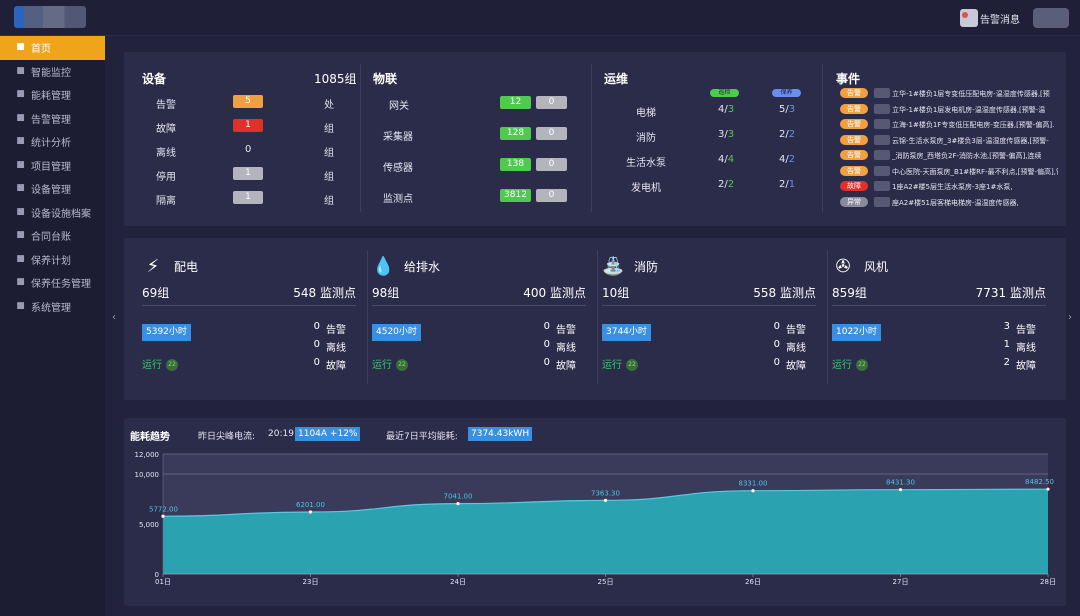 This screenshot has height=616, width=1080. What do you see at coordinates (973, 125) in the screenshot?
I see `event-text: 立海-1#楼负1F专变低压配电房-变压器,[预警-偏高].` at bounding box center [973, 125].